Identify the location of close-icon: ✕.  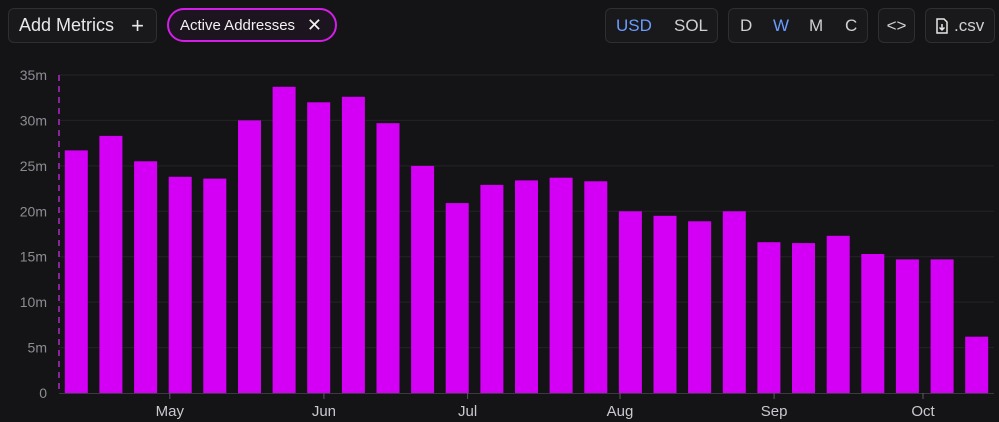
(314, 25).